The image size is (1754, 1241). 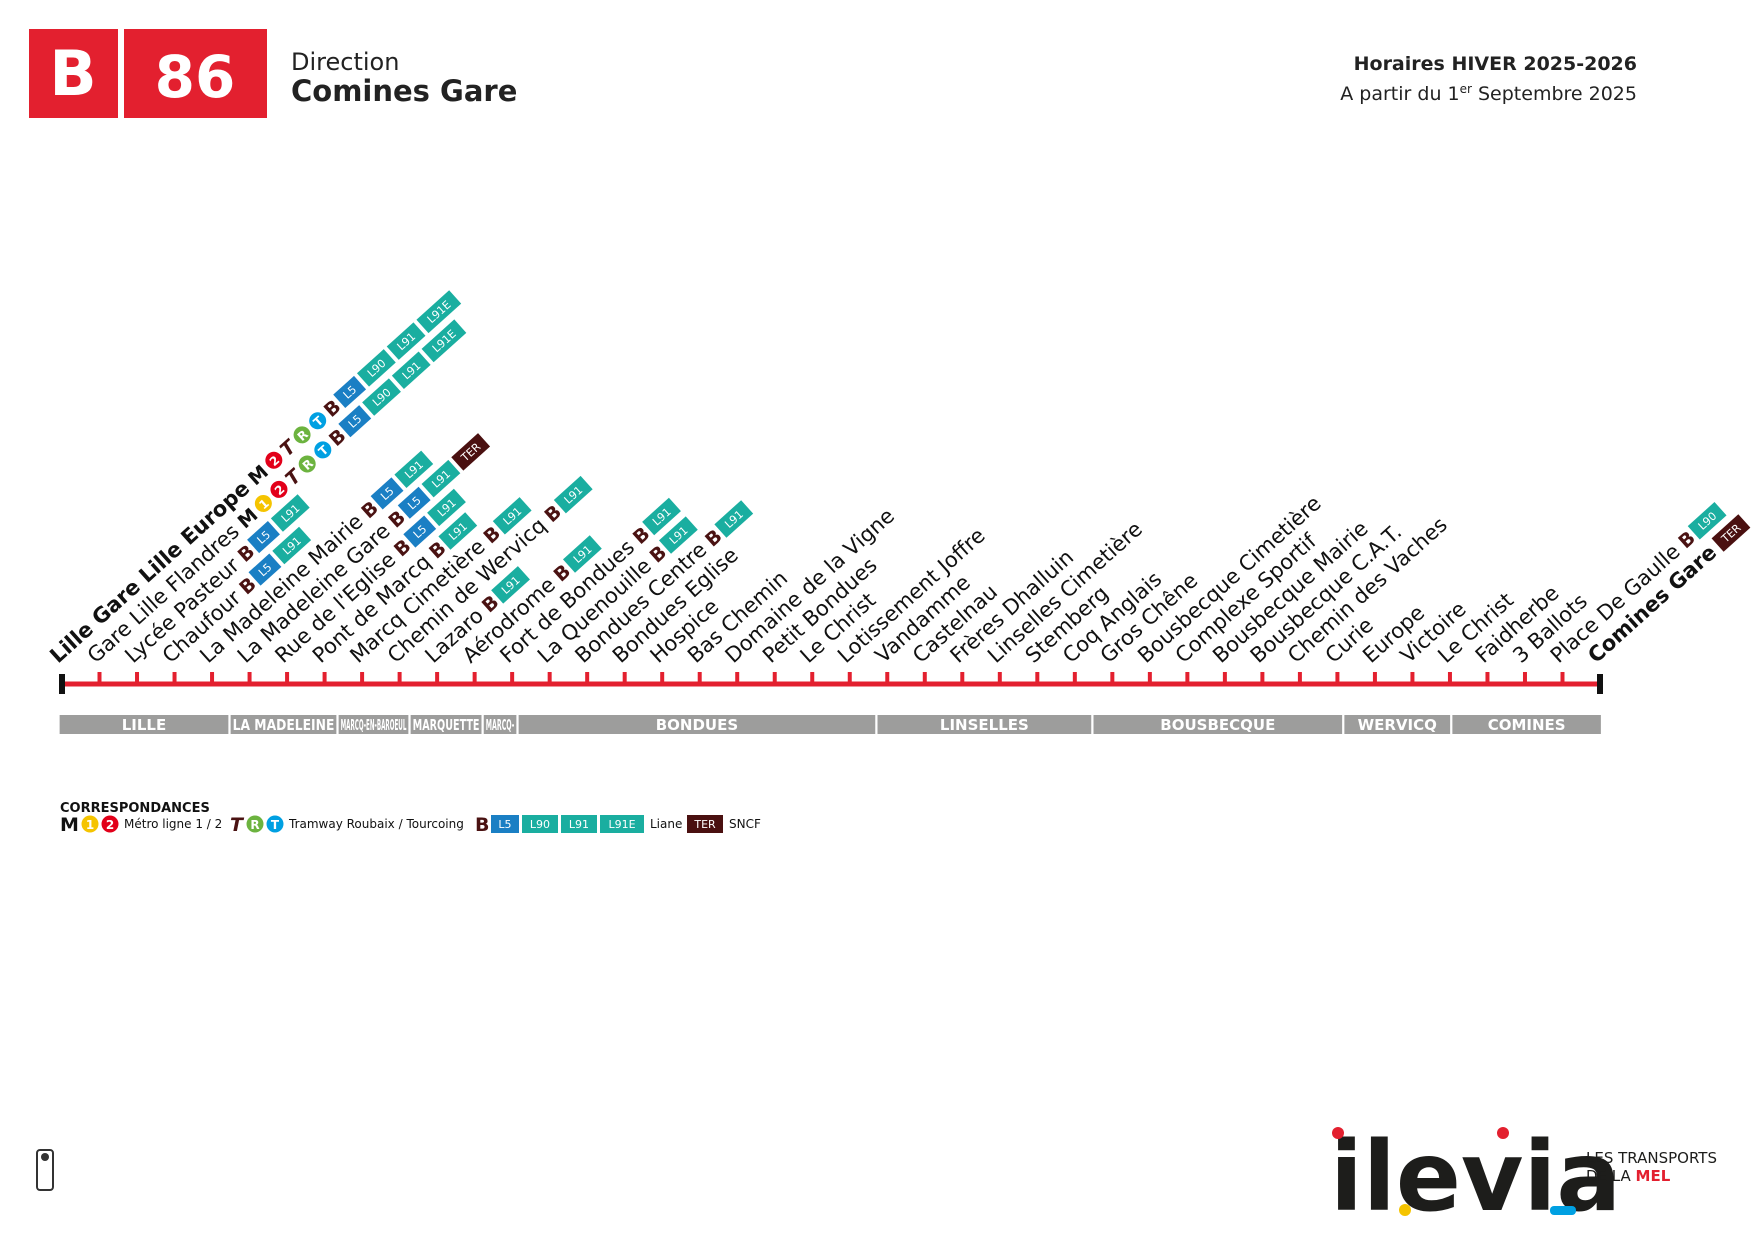 I want to click on terminus-mark, so click(x=1600, y=684).